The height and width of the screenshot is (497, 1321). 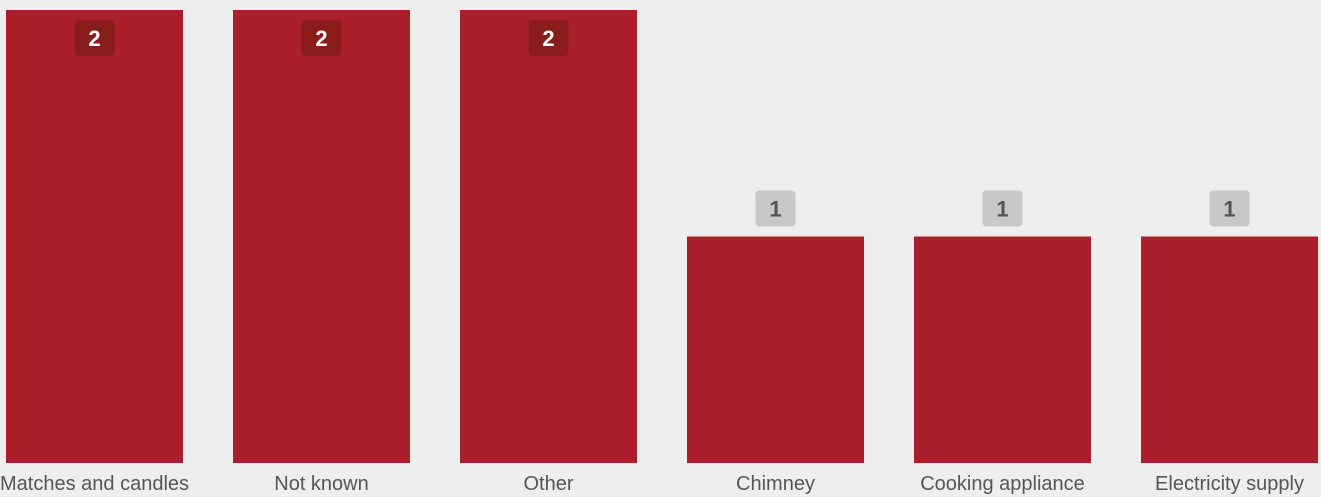 I want to click on value-label-4: 1, so click(x=1002, y=208).